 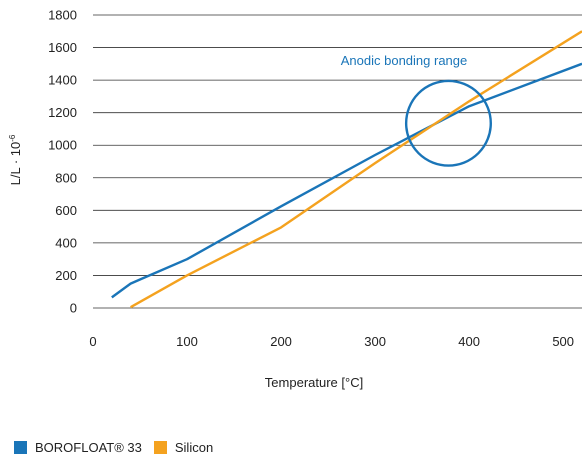 What do you see at coordinates (160, 447) in the screenshot?
I see `legend-swatch-silicon` at bounding box center [160, 447].